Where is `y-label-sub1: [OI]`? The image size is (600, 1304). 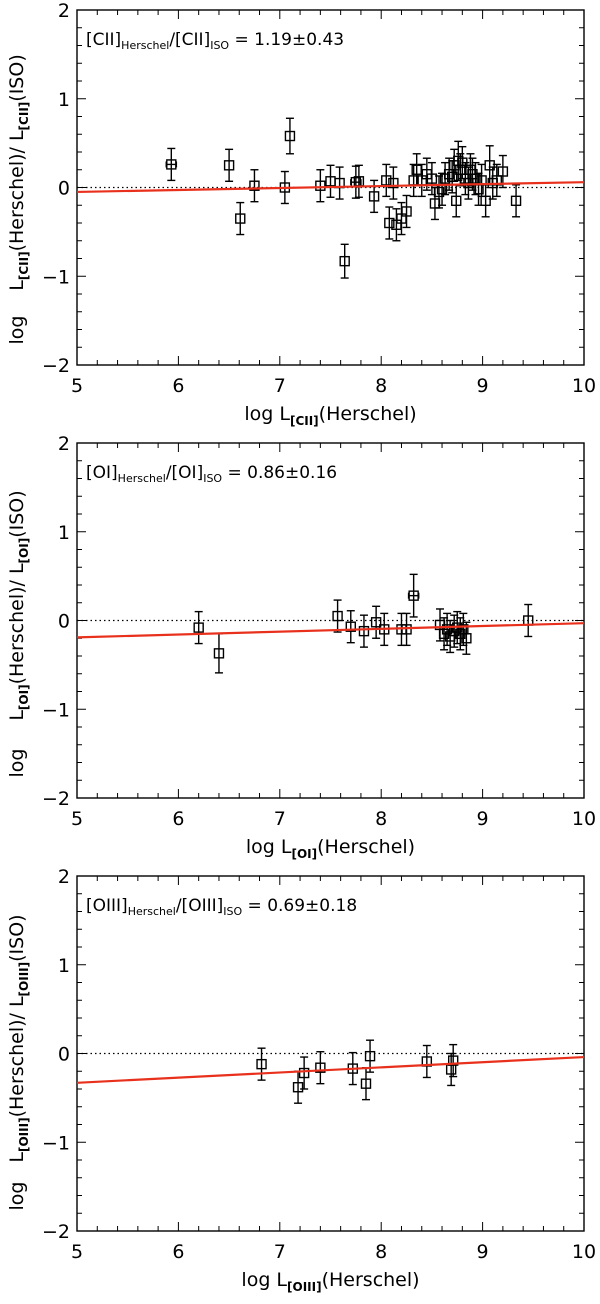
y-label-sub1: [OI] is located at coordinates (24, 697).